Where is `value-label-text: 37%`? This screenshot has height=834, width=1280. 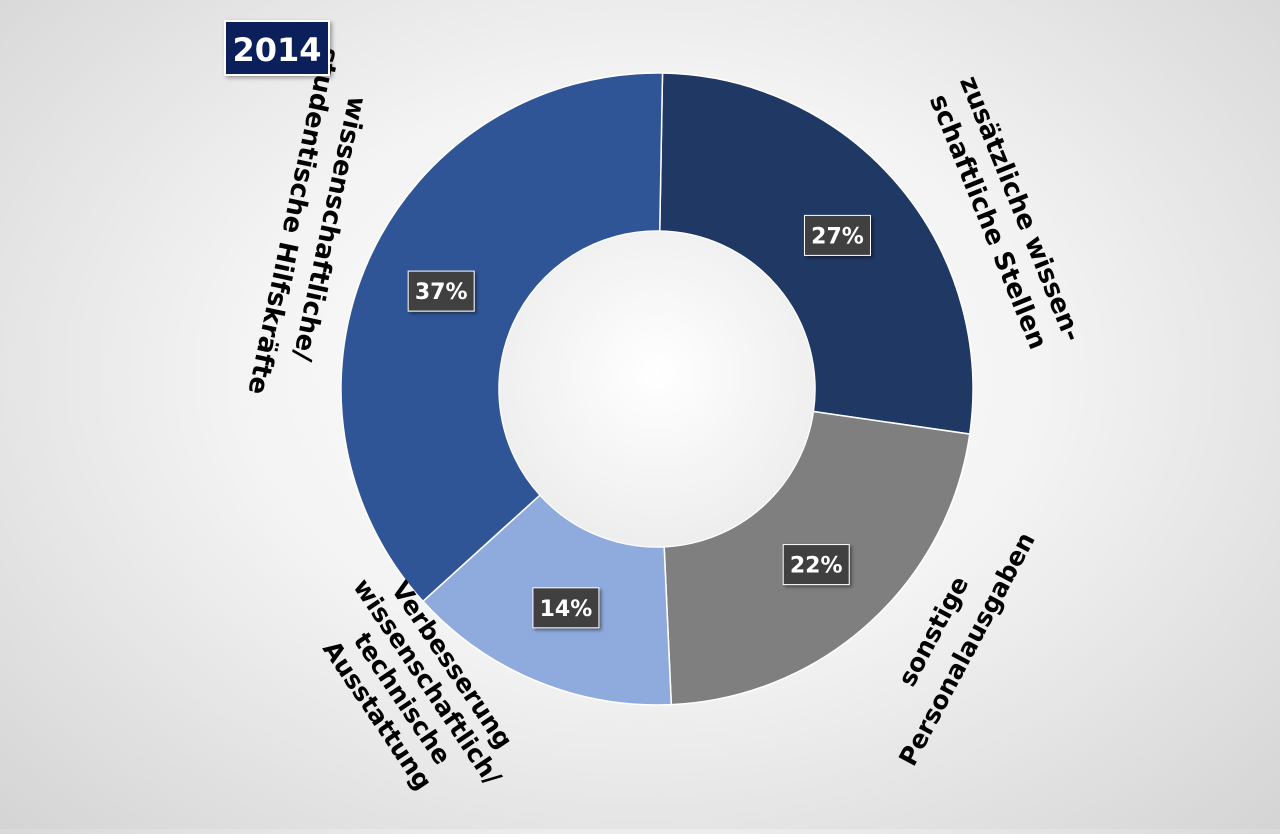 value-label-text: 37% is located at coordinates (441, 292).